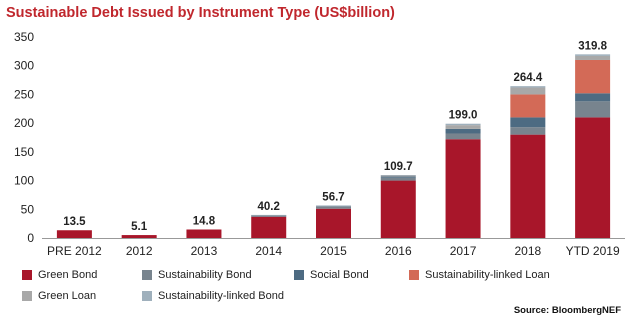 The height and width of the screenshot is (322, 629). What do you see at coordinates (27, 295) in the screenshot?
I see `legend-swatch-green-loan` at bounding box center [27, 295].